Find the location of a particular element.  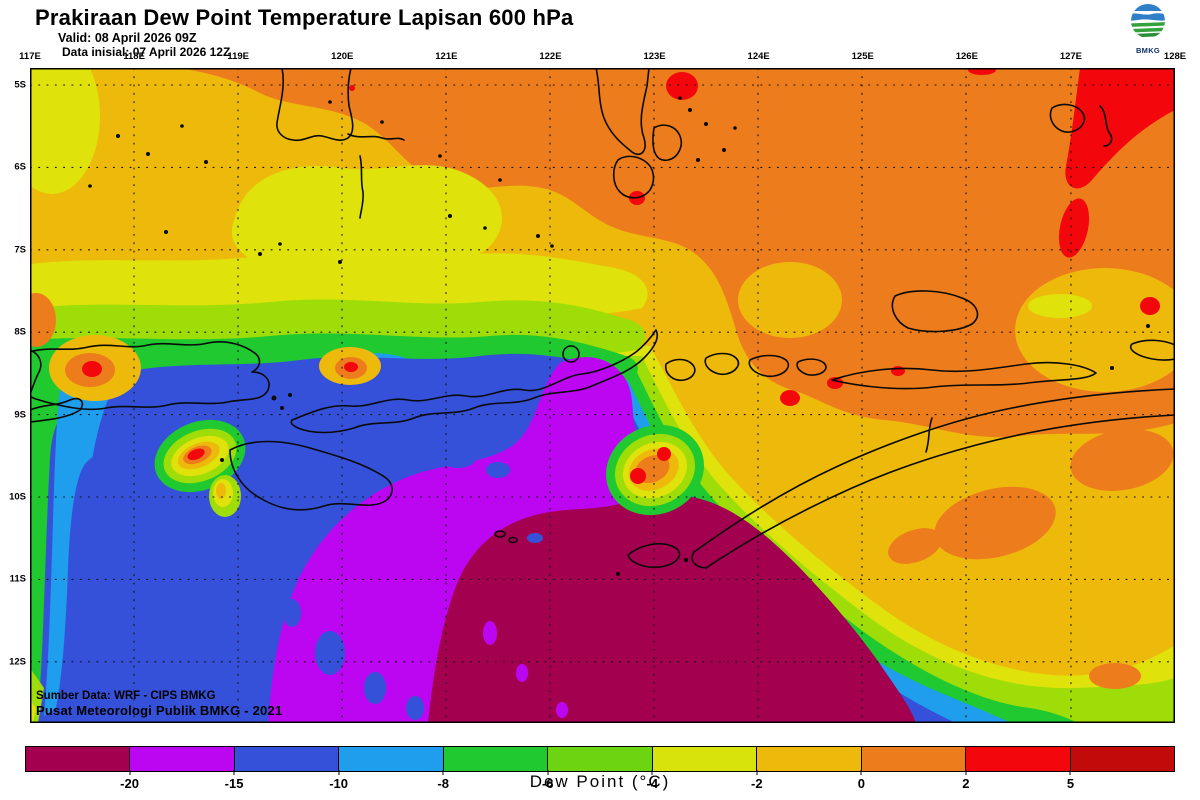

lon-label: 124E is located at coordinates (758, 56).